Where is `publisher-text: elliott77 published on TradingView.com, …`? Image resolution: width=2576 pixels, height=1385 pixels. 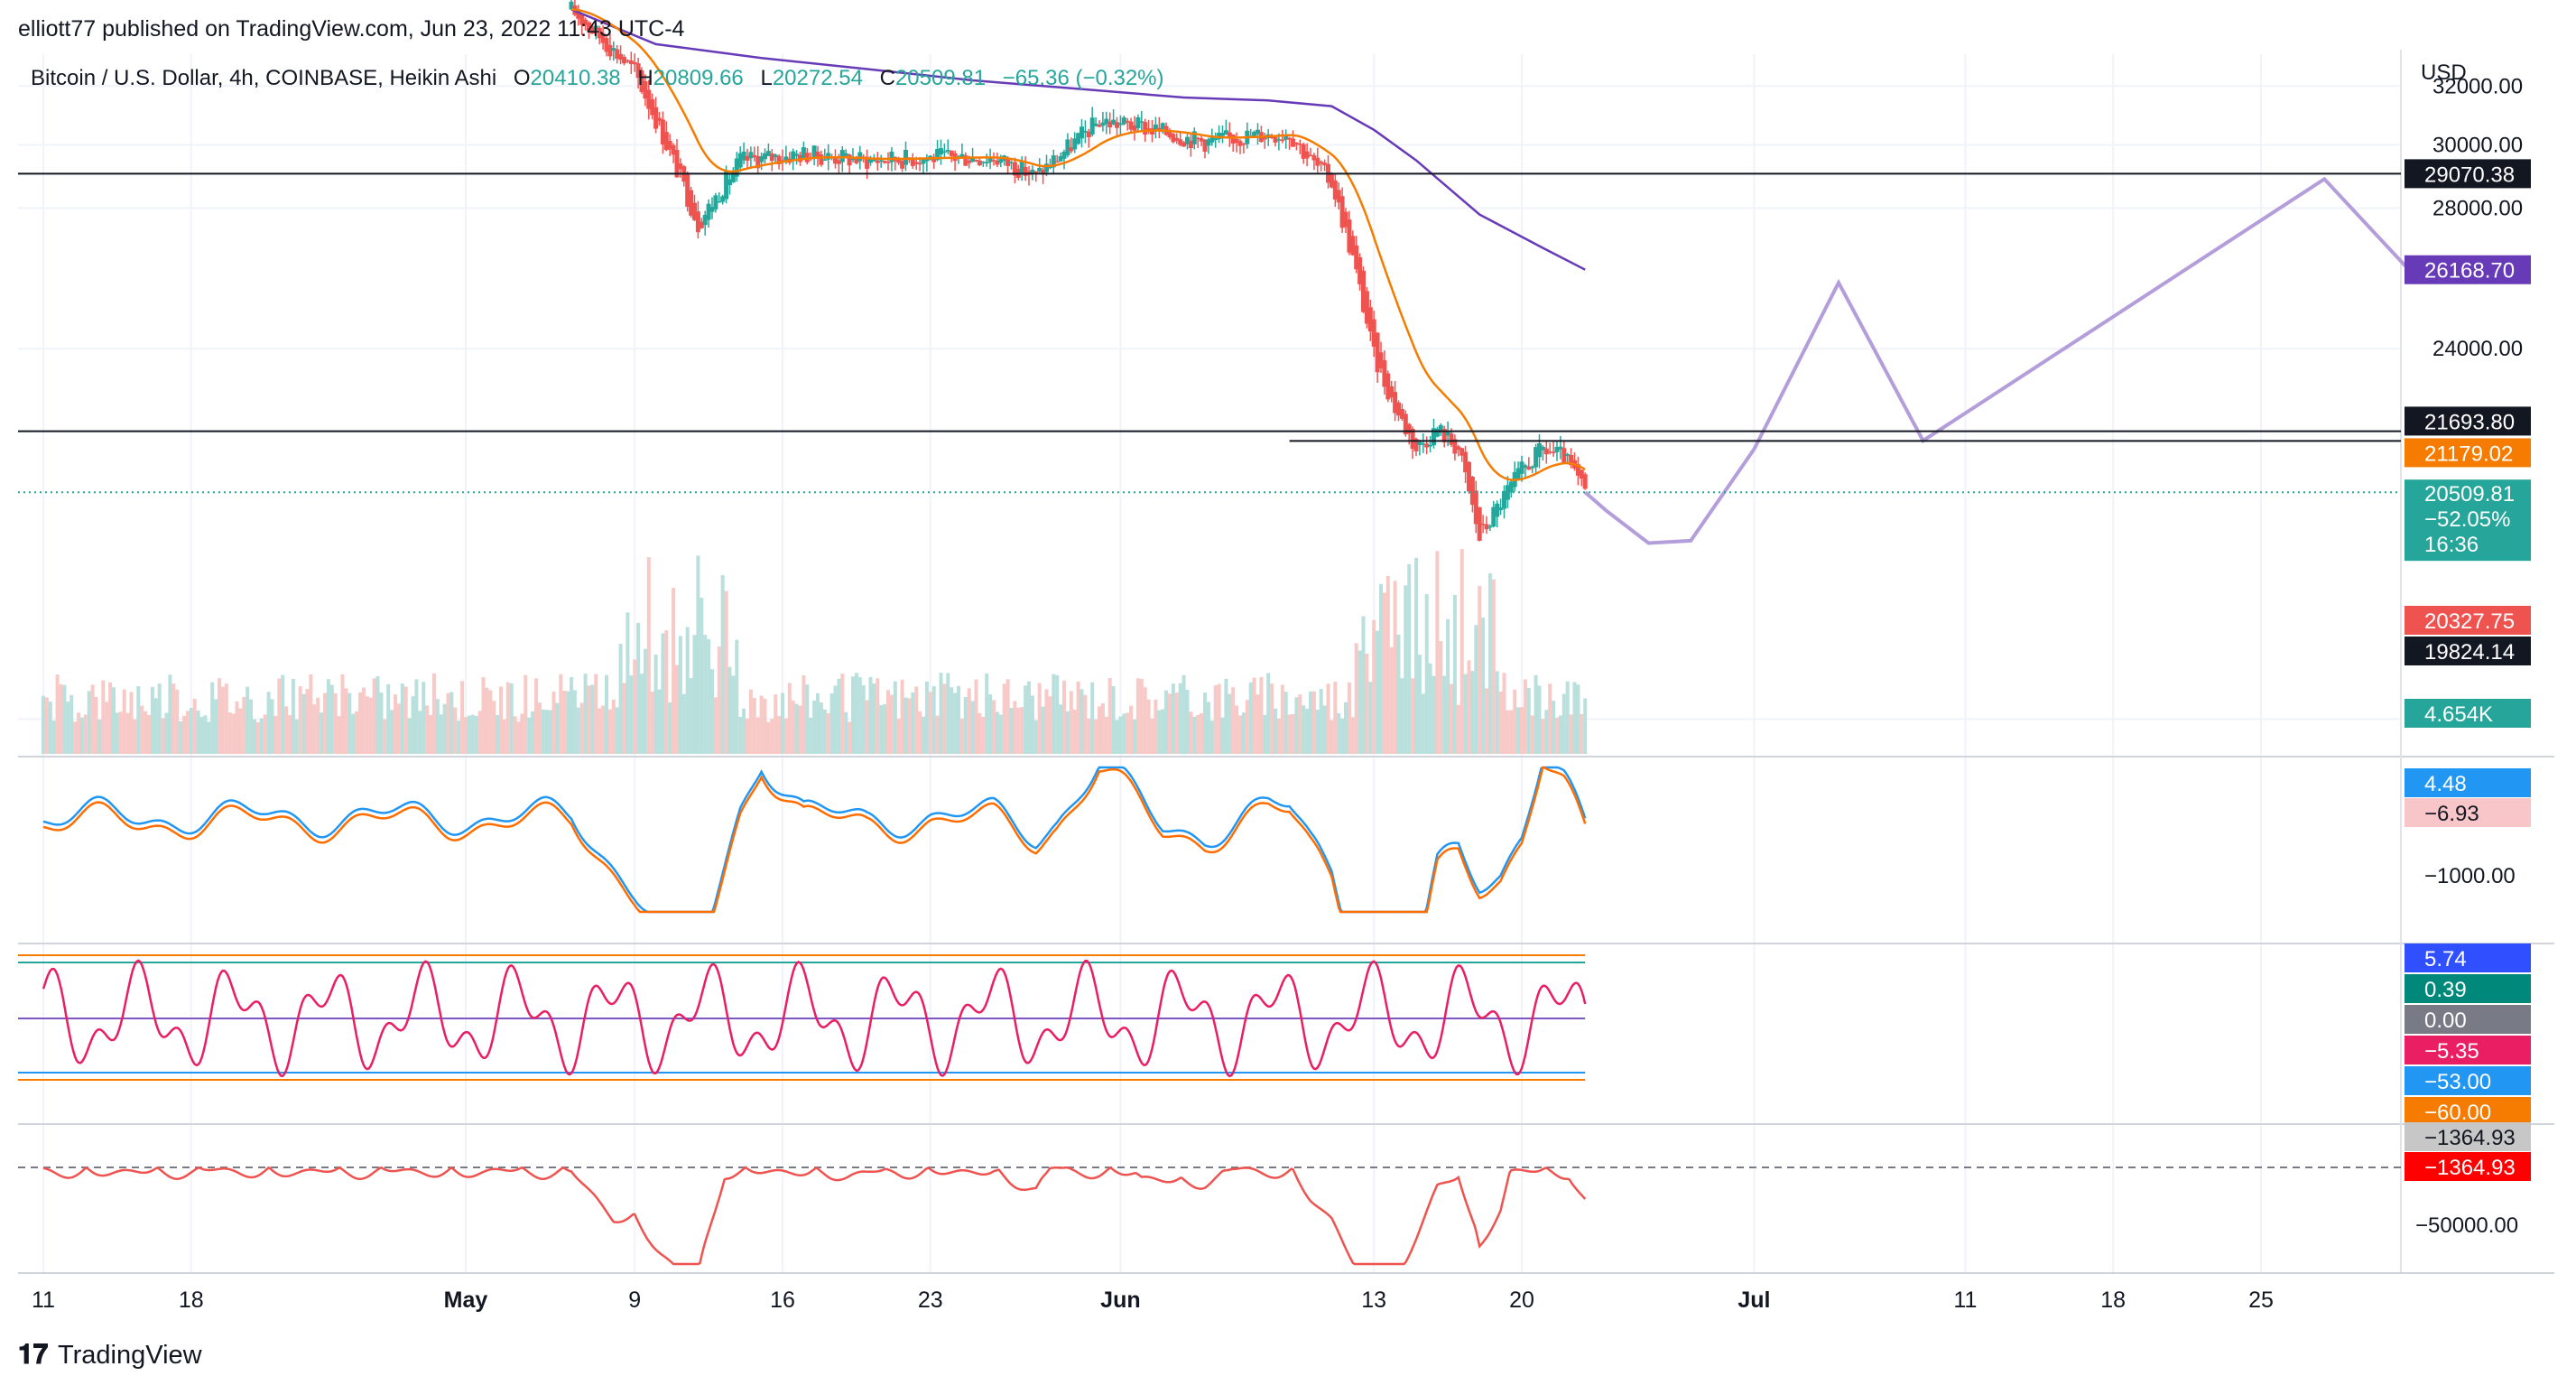 publisher-text: elliott77 published on TradingView.com, … is located at coordinates (351, 29).